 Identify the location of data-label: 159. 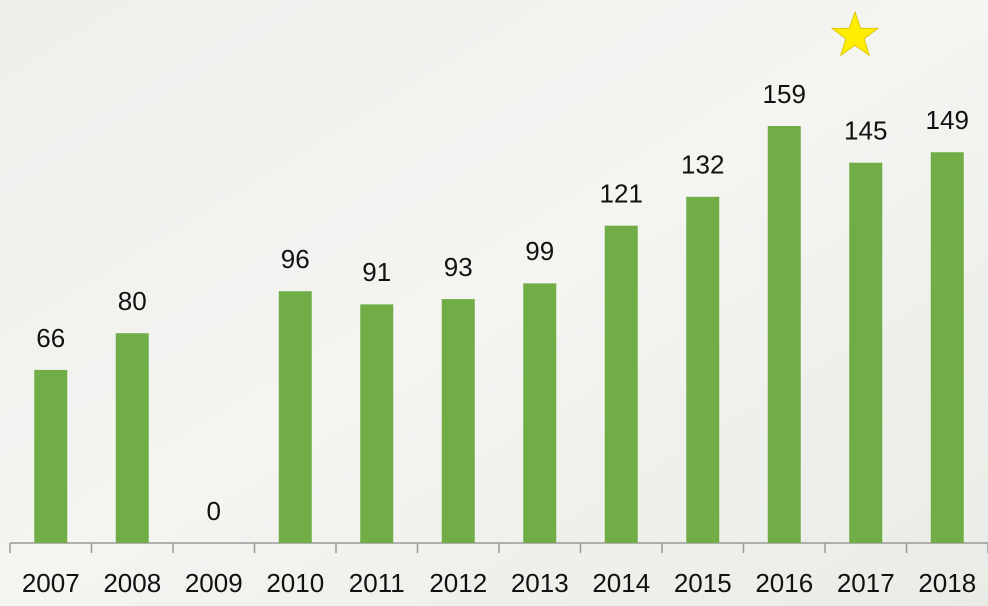
(784, 94).